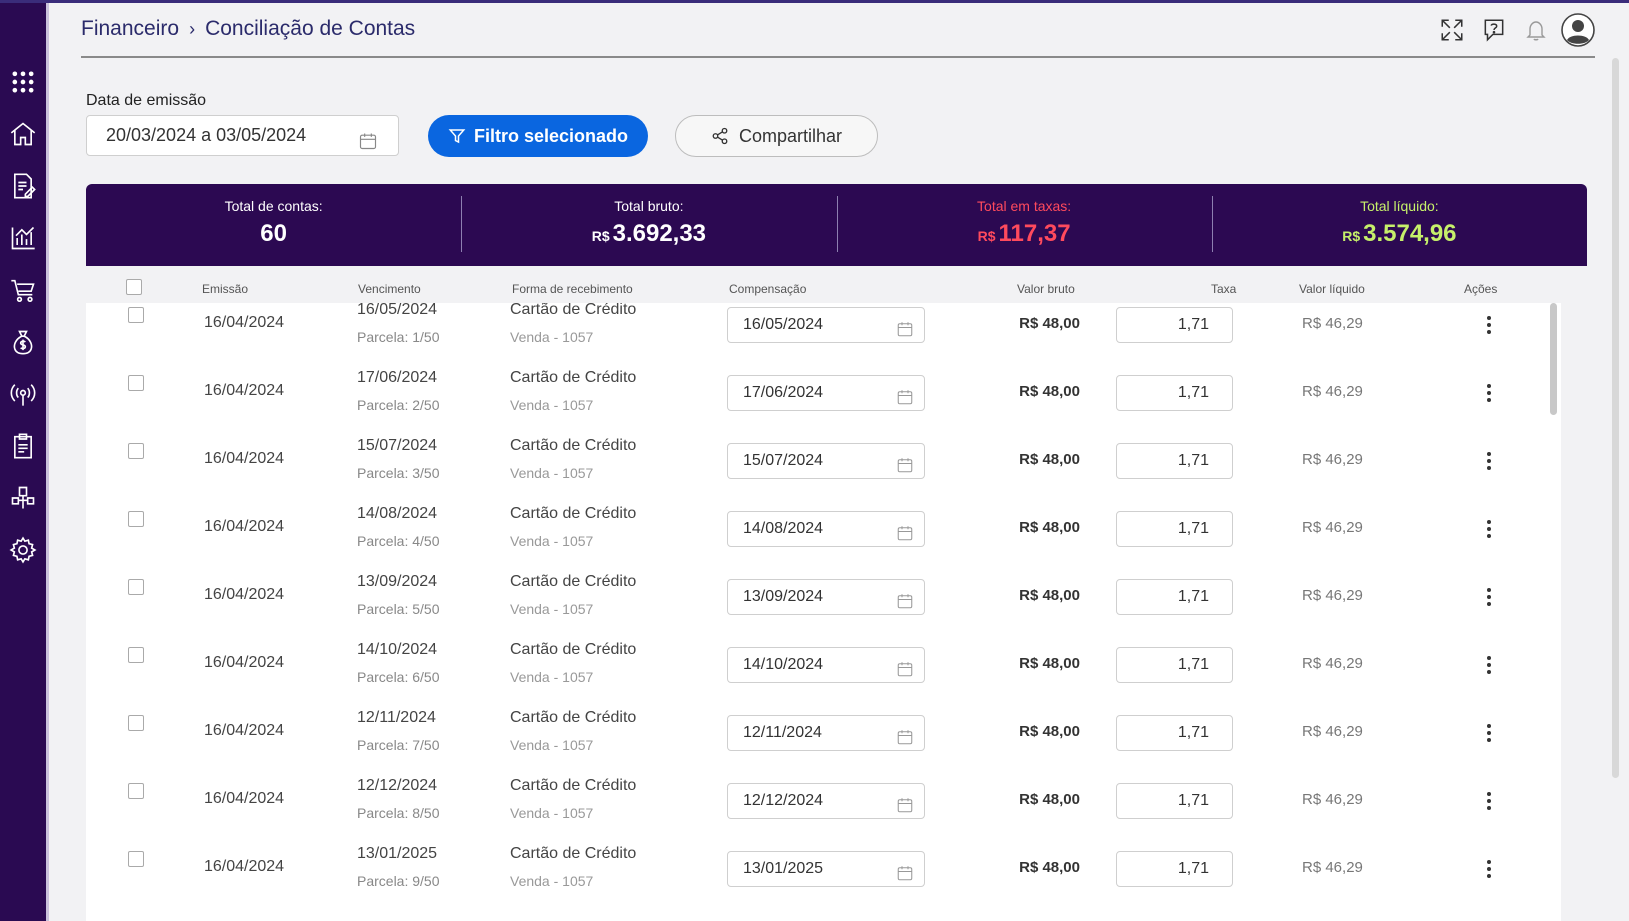  I want to click on vencimento-date: 16/05/2024, so click(397, 310).